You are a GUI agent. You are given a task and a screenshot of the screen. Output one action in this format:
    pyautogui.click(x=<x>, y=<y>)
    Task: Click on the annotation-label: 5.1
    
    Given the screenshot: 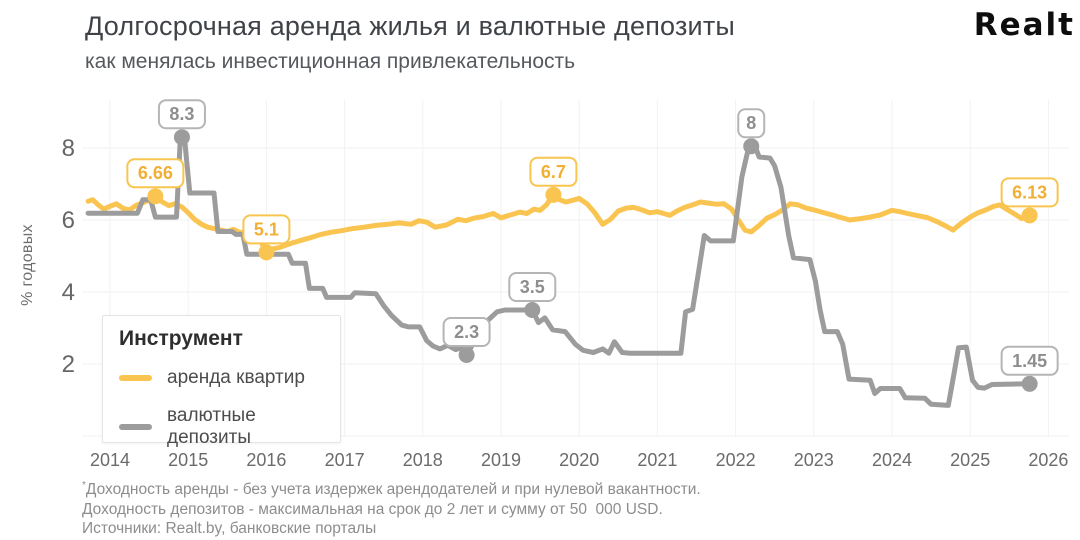 What is the action you would take?
    pyautogui.click(x=266, y=229)
    